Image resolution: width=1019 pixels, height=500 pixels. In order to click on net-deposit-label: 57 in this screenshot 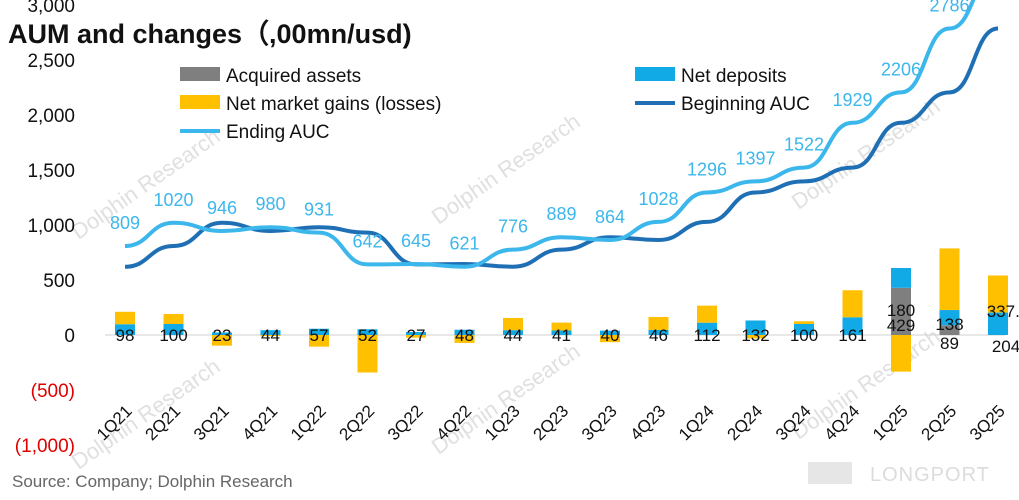, I will do `click(319, 335)`.